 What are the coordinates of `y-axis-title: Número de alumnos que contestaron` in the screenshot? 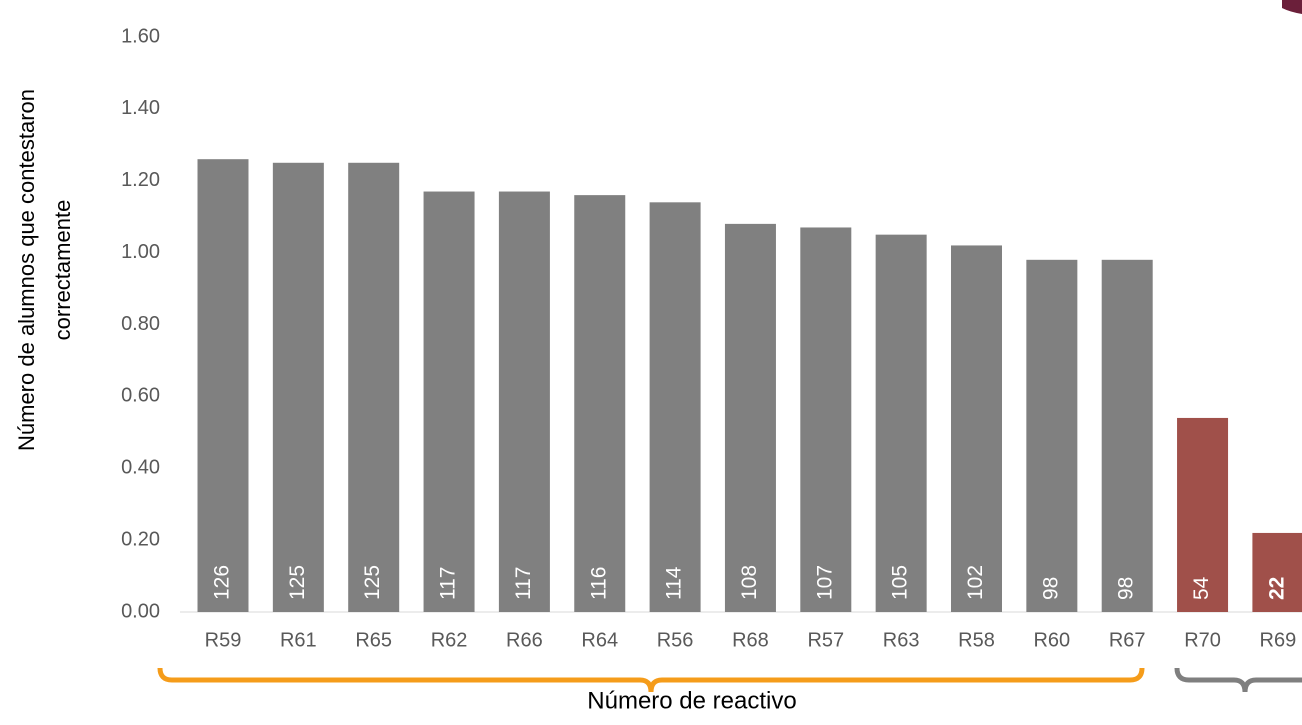 It's located at (26, 270).